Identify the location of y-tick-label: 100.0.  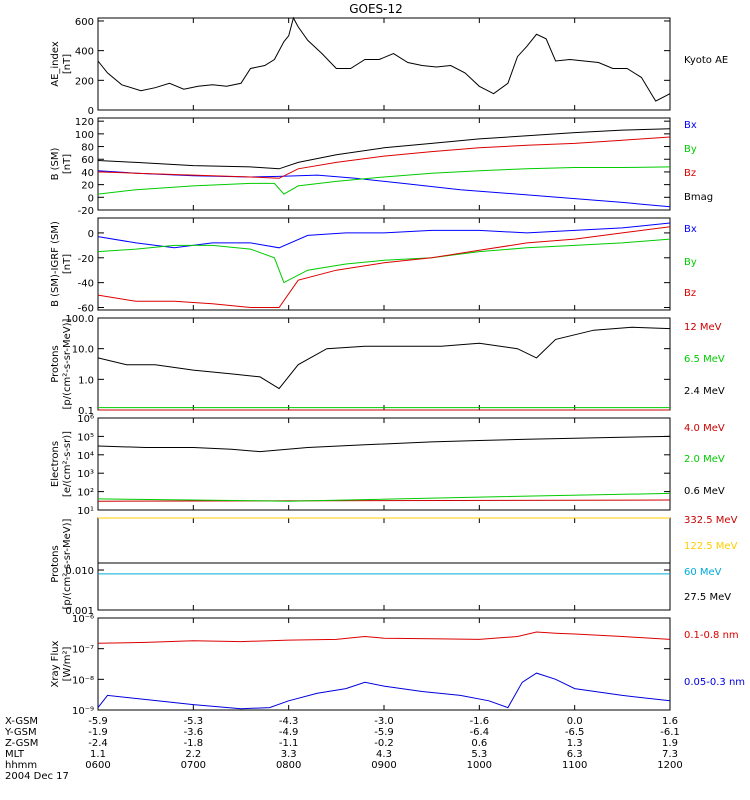
(79, 319).